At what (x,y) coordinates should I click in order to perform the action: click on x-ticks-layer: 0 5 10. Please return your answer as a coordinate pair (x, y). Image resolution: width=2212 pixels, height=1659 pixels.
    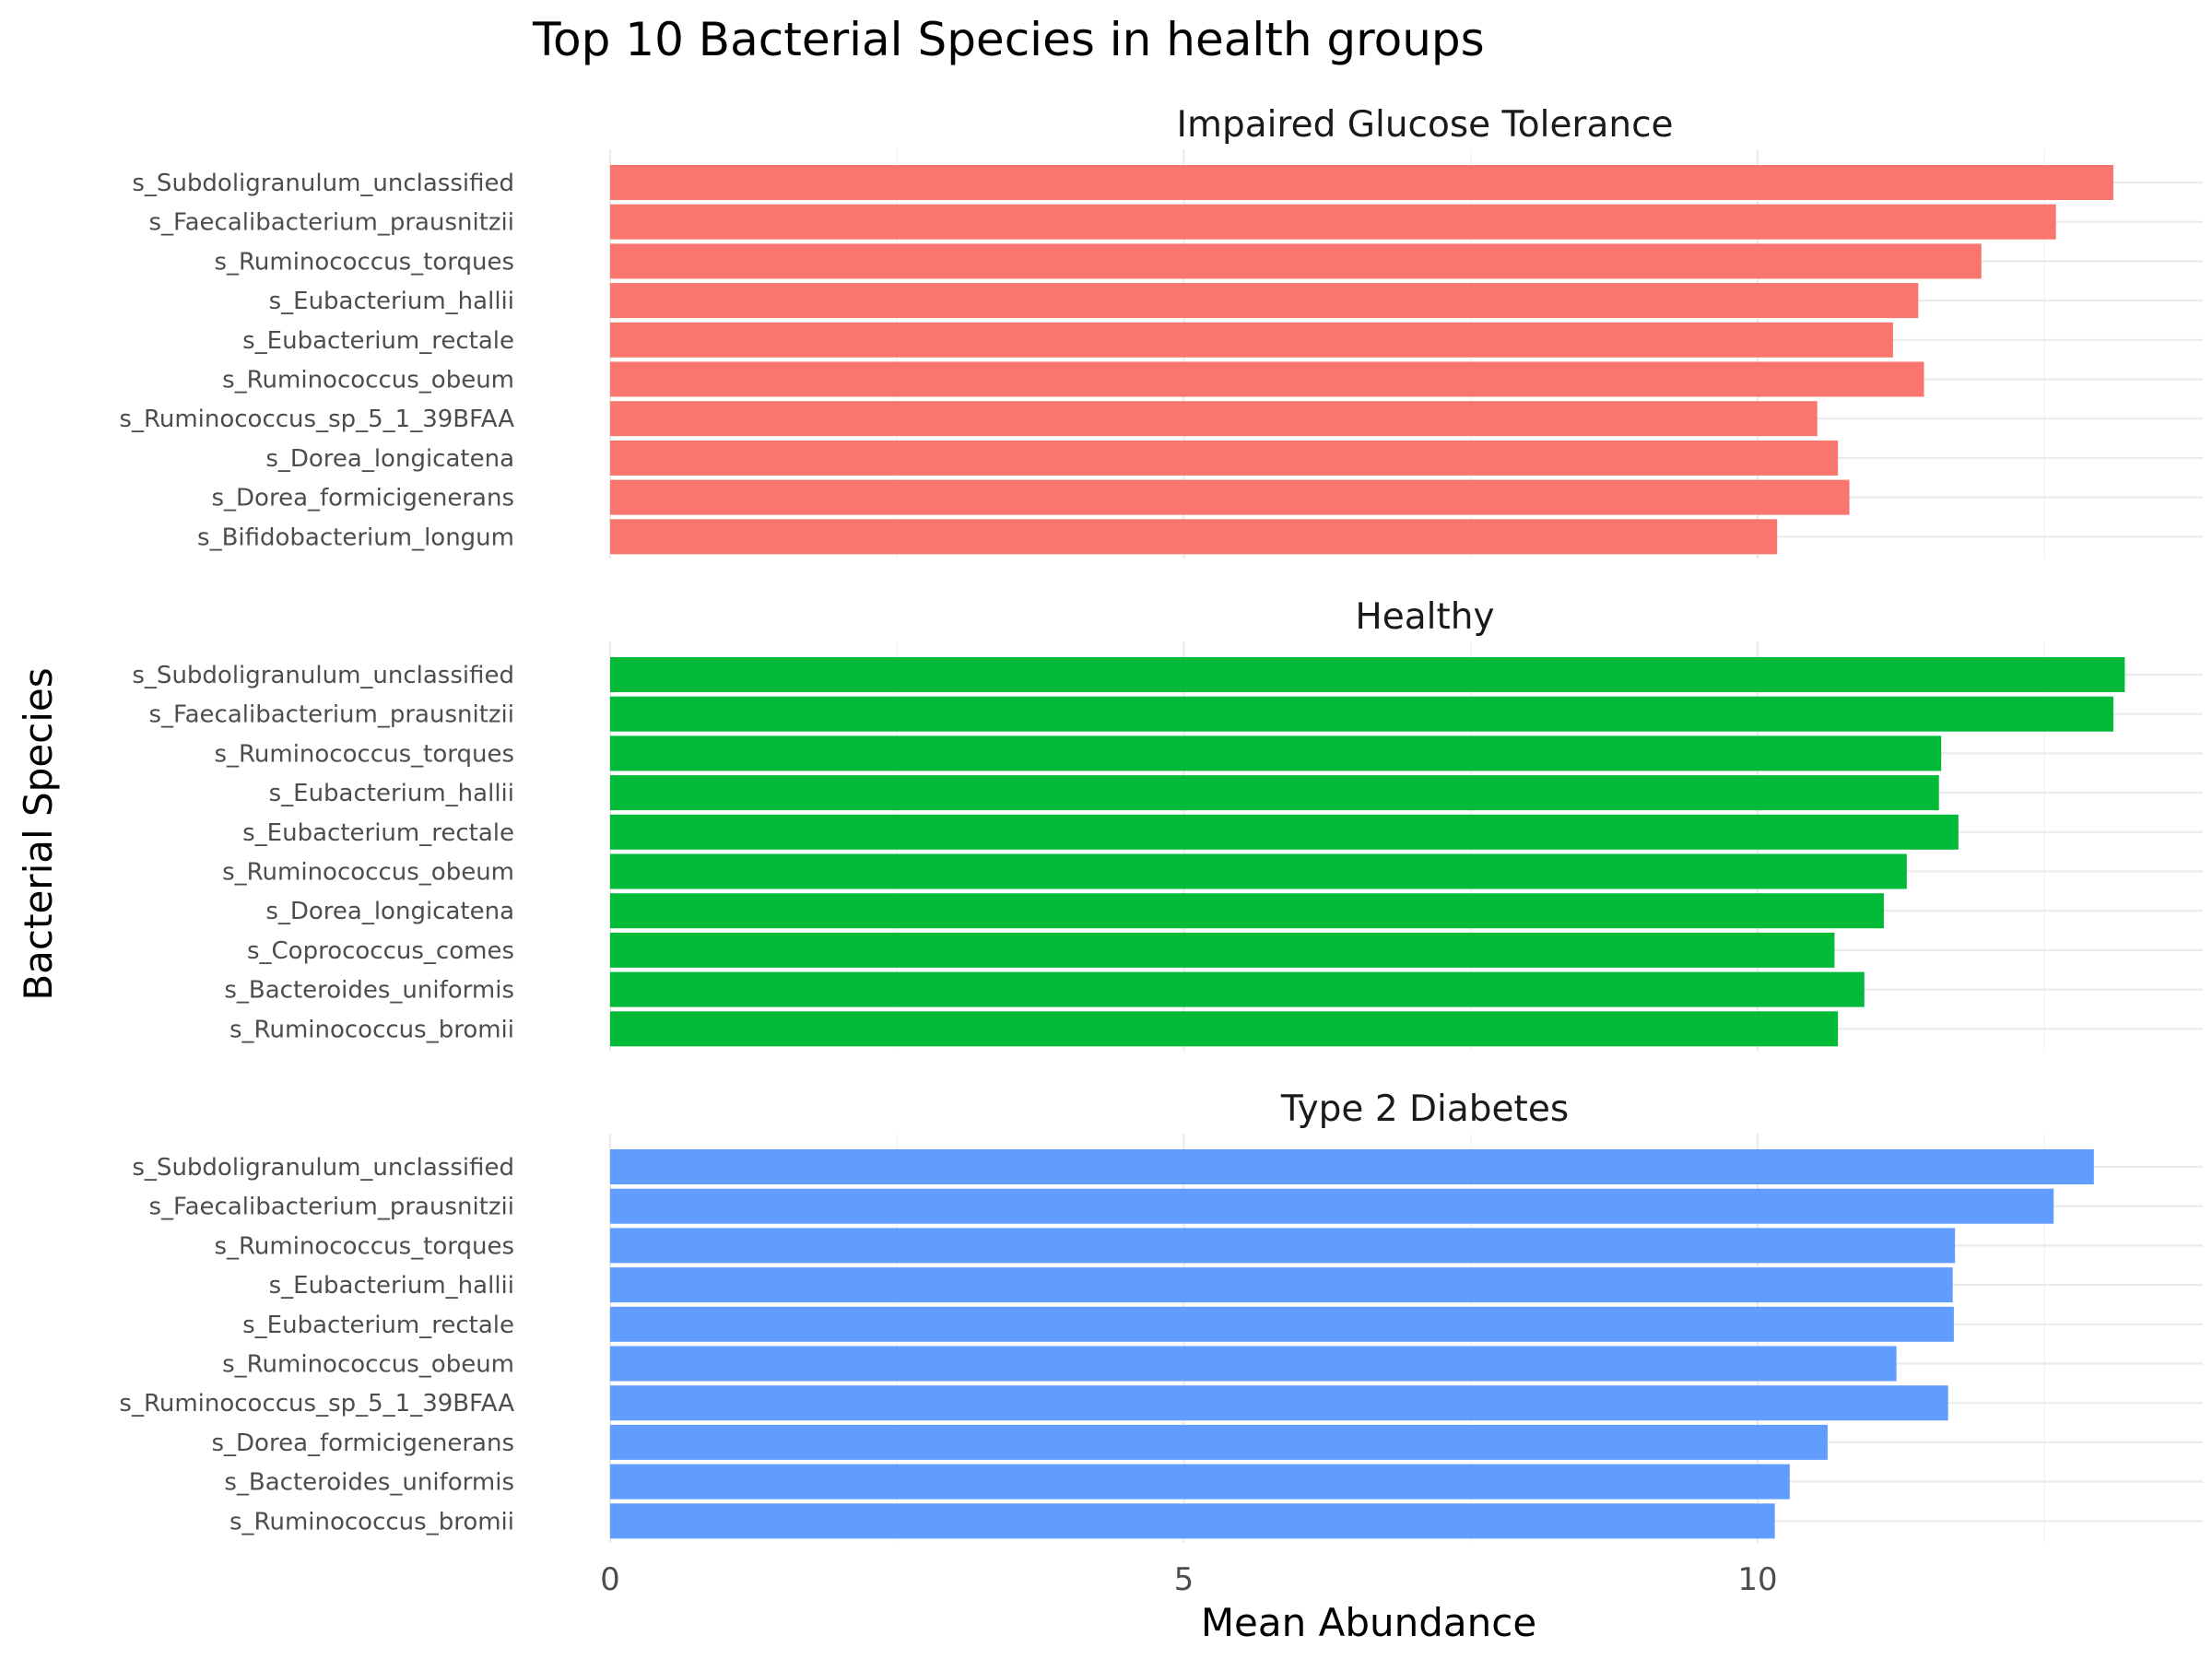
    Looking at the image, I should click on (1188, 1579).